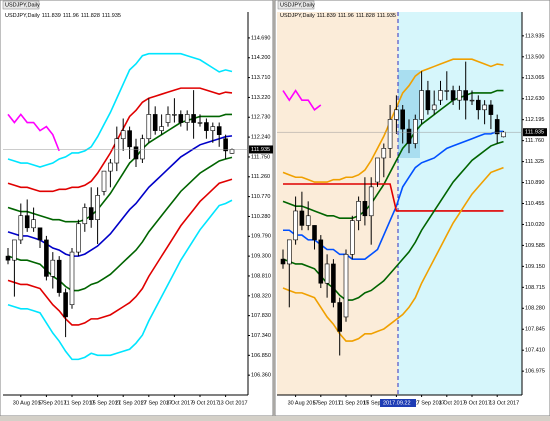 This screenshot has width=550, height=421. What do you see at coordinates (353, 403) in the screenshot?
I see `x-tick-label: 11 Sep 2017` at bounding box center [353, 403].